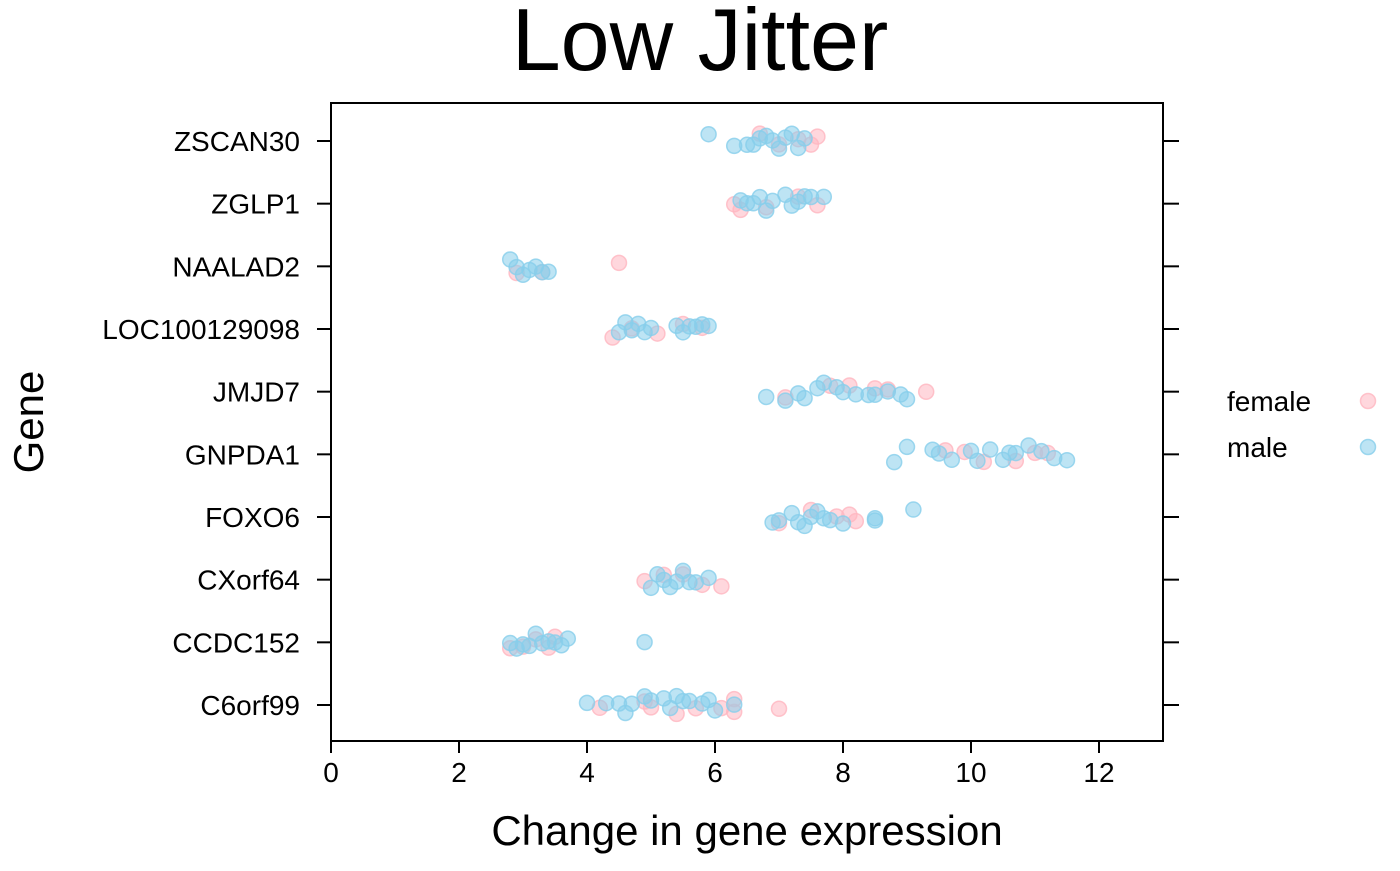  Describe the element at coordinates (715, 772) in the screenshot. I see `x-tick-label: 6` at that location.